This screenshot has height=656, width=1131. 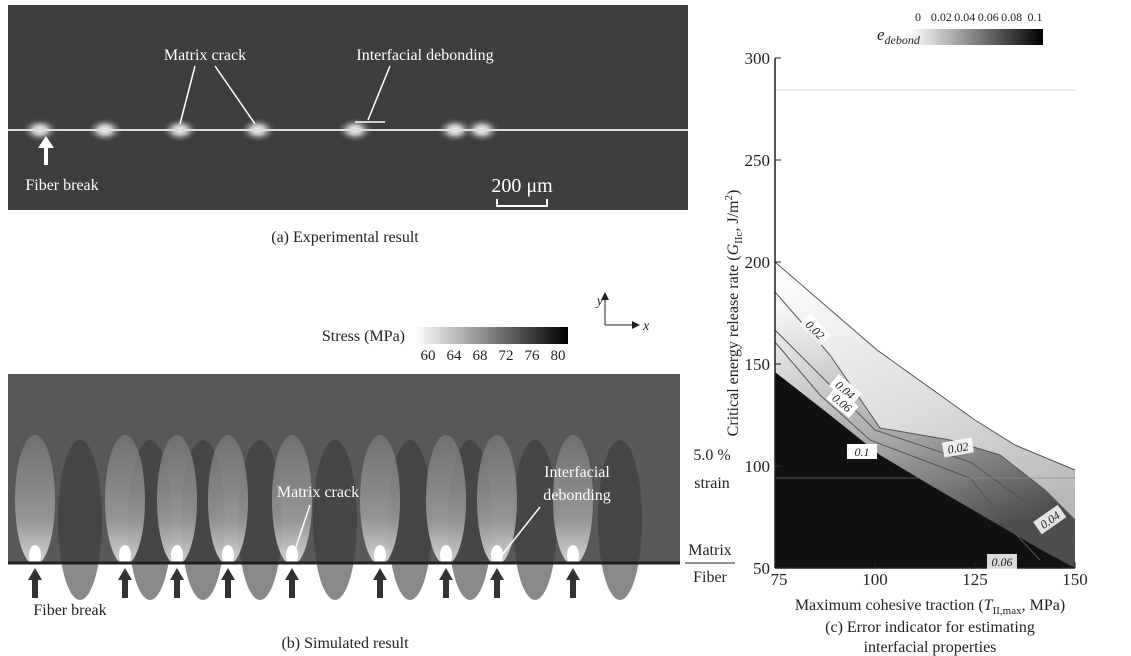 What do you see at coordinates (1044, 605) in the screenshot?
I see `label-part: , MPa)` at bounding box center [1044, 605].